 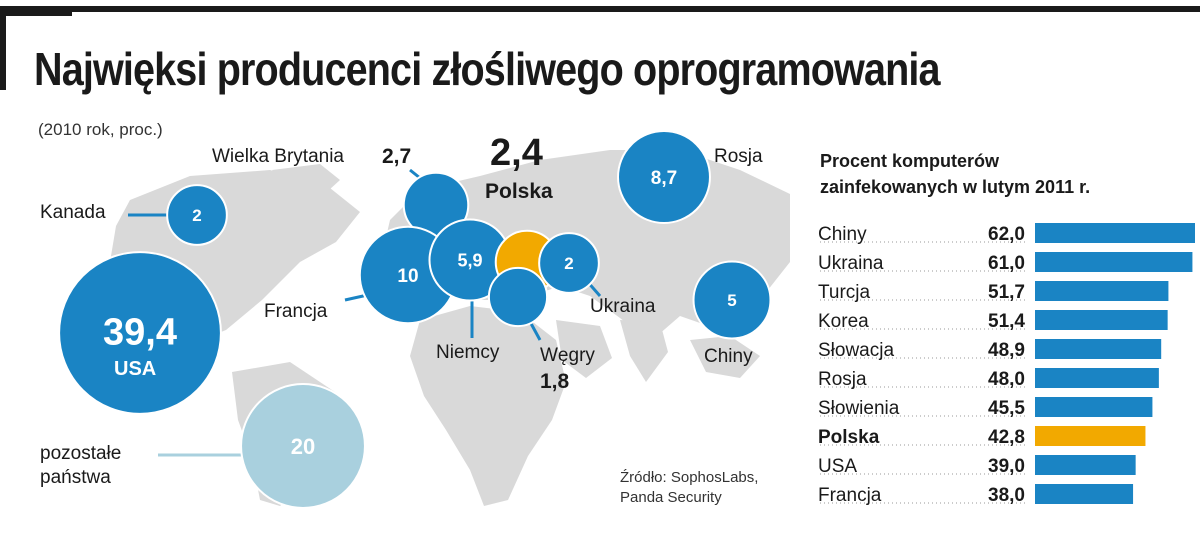 What do you see at coordinates (1006, 292) in the screenshot?
I see `bar-value-turcja: 51,7` at bounding box center [1006, 292].